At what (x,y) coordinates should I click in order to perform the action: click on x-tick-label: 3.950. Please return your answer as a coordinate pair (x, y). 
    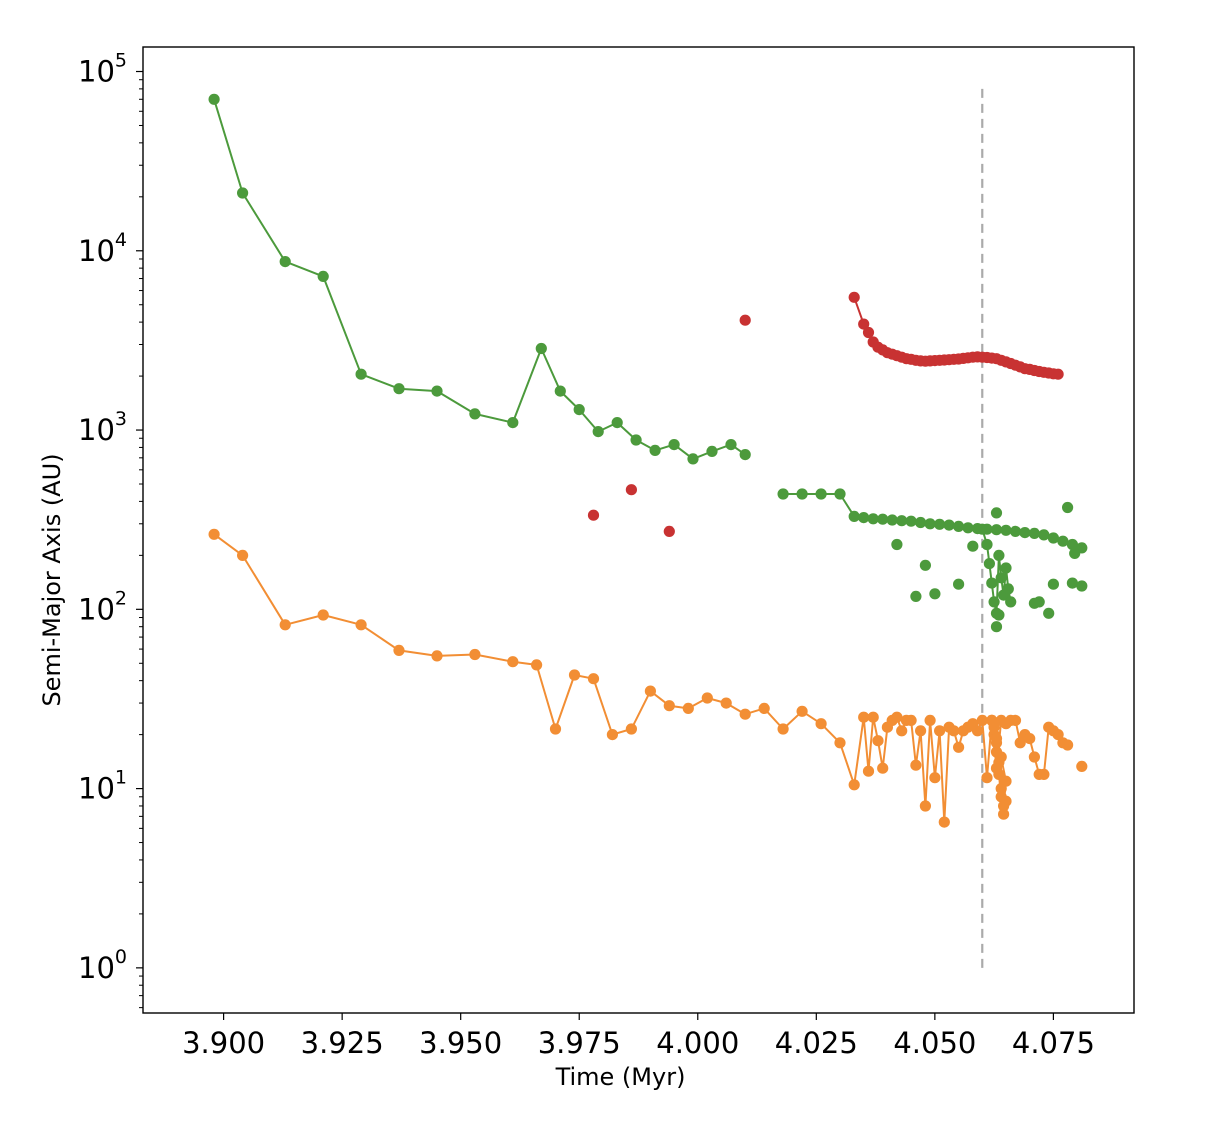
    Looking at the image, I should click on (460, 1043).